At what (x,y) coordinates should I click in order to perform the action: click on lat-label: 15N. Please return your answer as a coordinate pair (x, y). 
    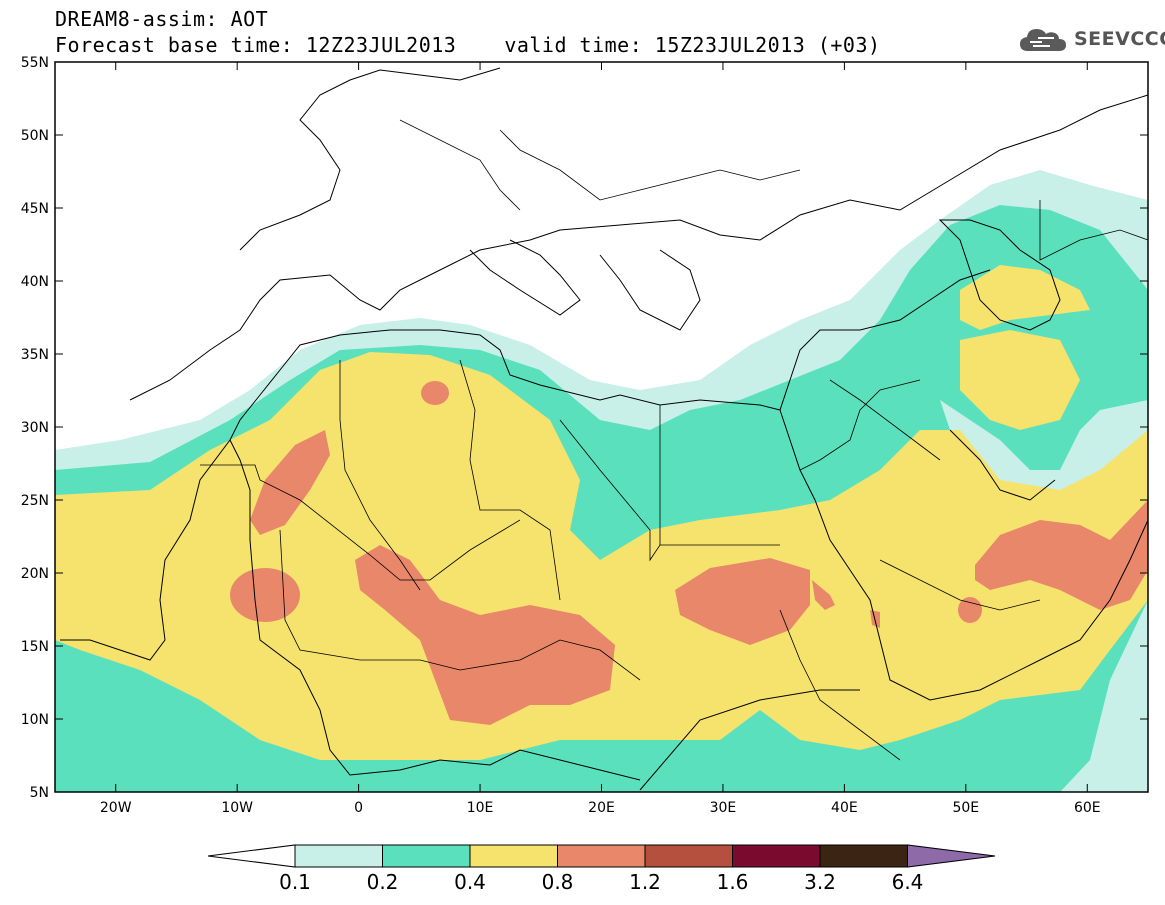
    Looking at the image, I should click on (35, 647).